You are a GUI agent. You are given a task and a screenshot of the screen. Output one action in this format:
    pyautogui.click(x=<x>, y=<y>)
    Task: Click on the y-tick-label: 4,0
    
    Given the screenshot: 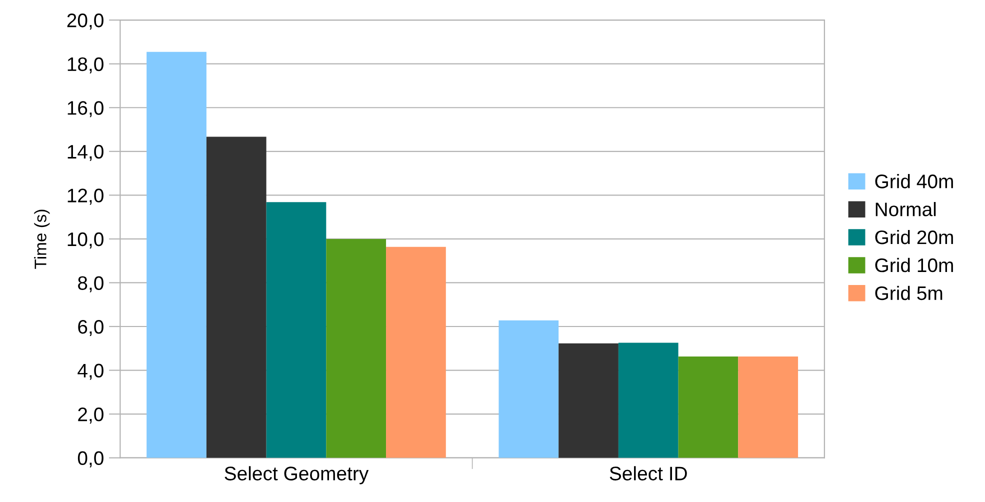 What is the action you would take?
    pyautogui.click(x=91, y=372)
    